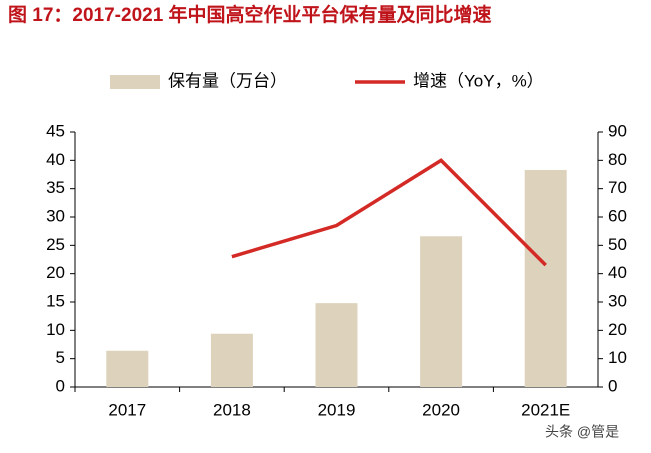  Describe the element at coordinates (127, 409) in the screenshot. I see `x-tick-label: 2017` at that location.